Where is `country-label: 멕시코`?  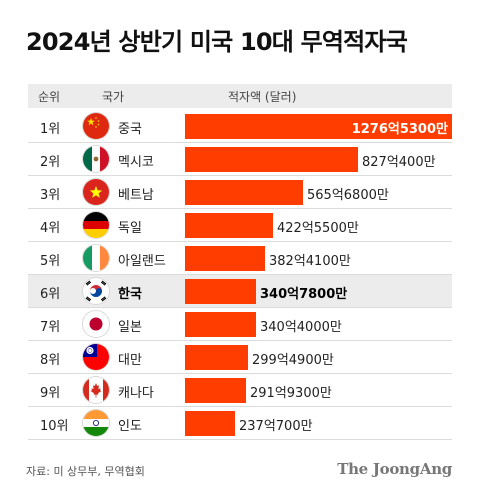 country-label: 멕시코 is located at coordinates (136, 162).